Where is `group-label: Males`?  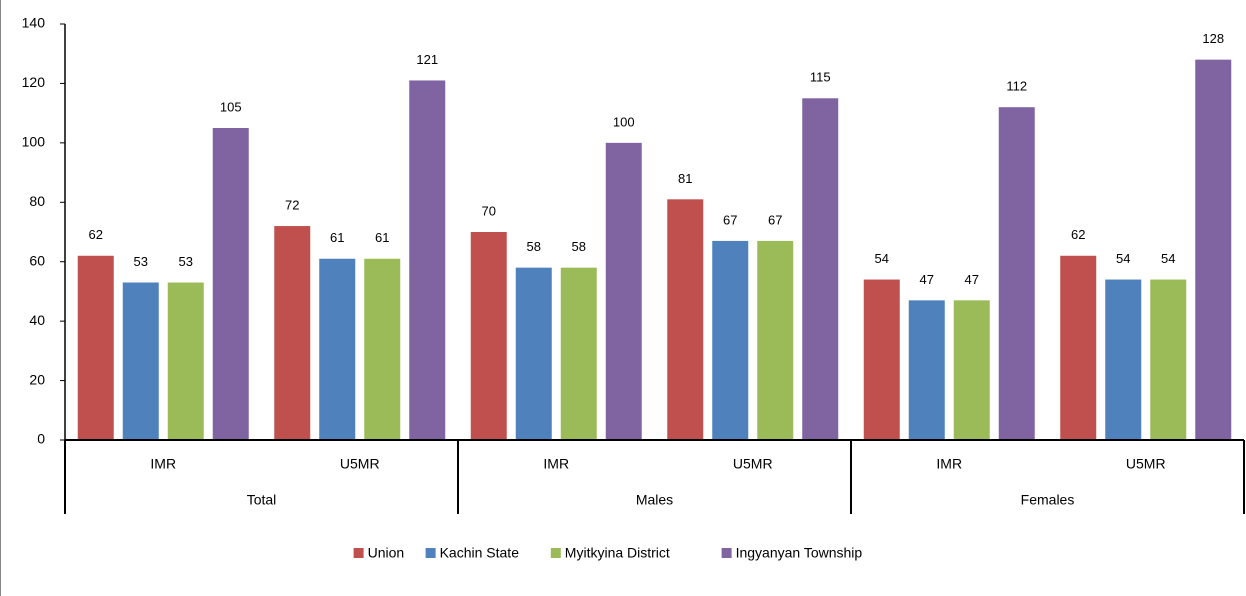
group-label: Males is located at coordinates (654, 500).